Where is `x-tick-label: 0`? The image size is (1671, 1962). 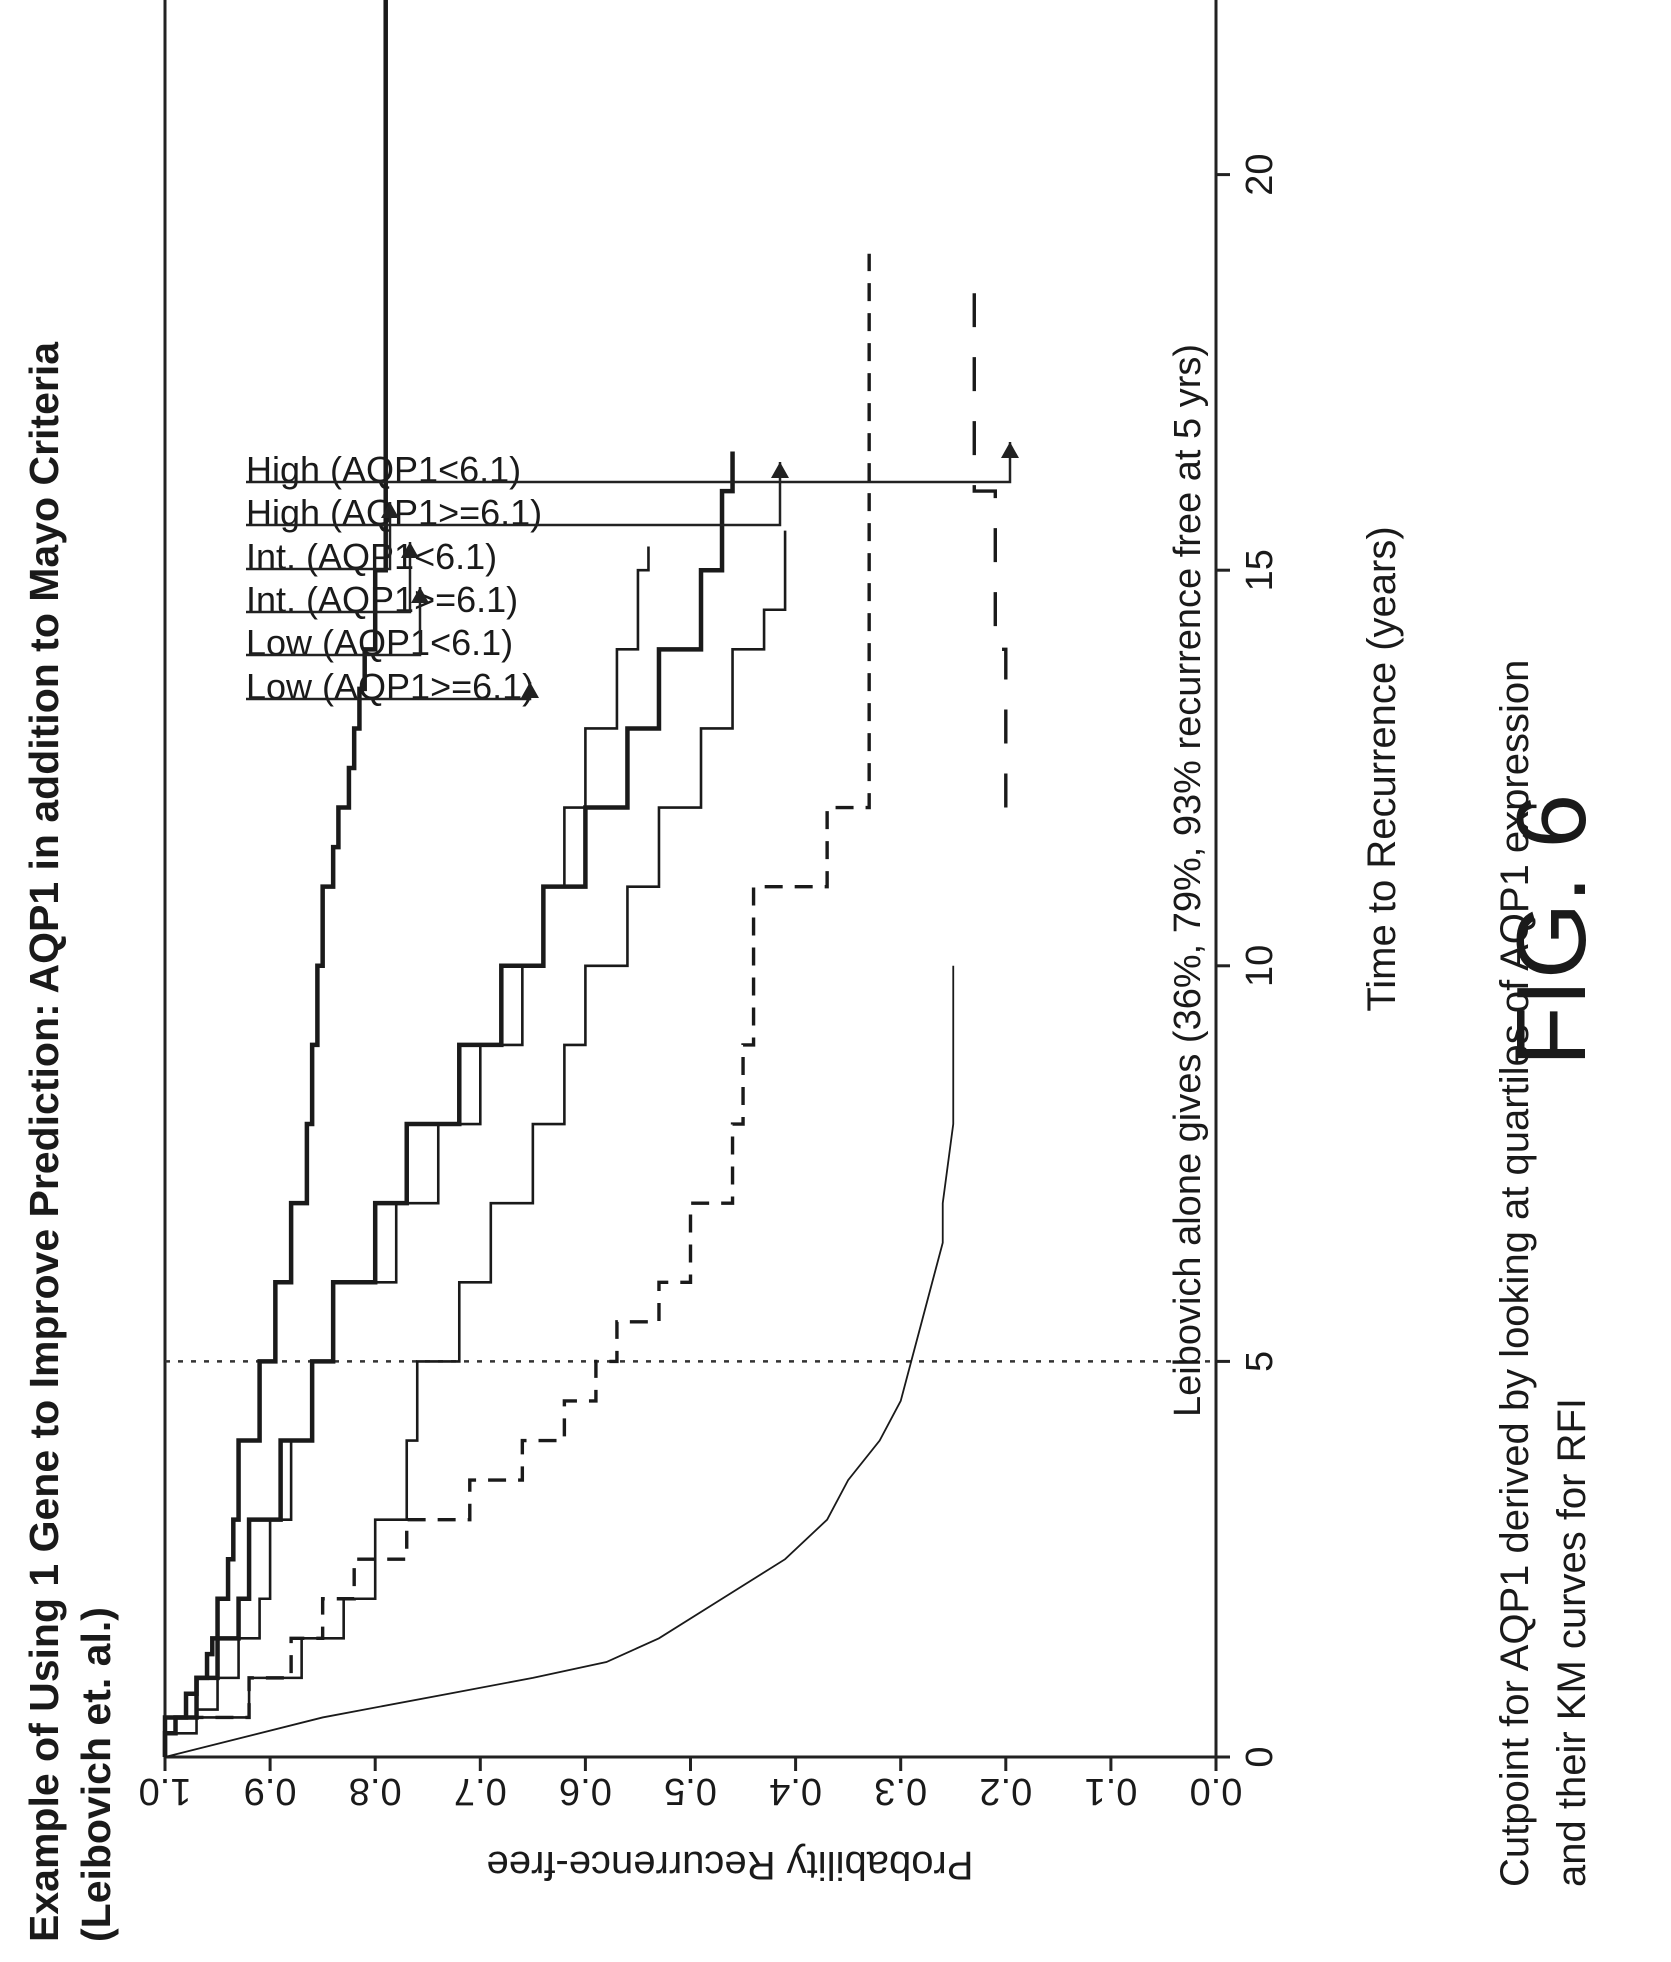
x-tick-label: 0 is located at coordinates (1260, 1756).